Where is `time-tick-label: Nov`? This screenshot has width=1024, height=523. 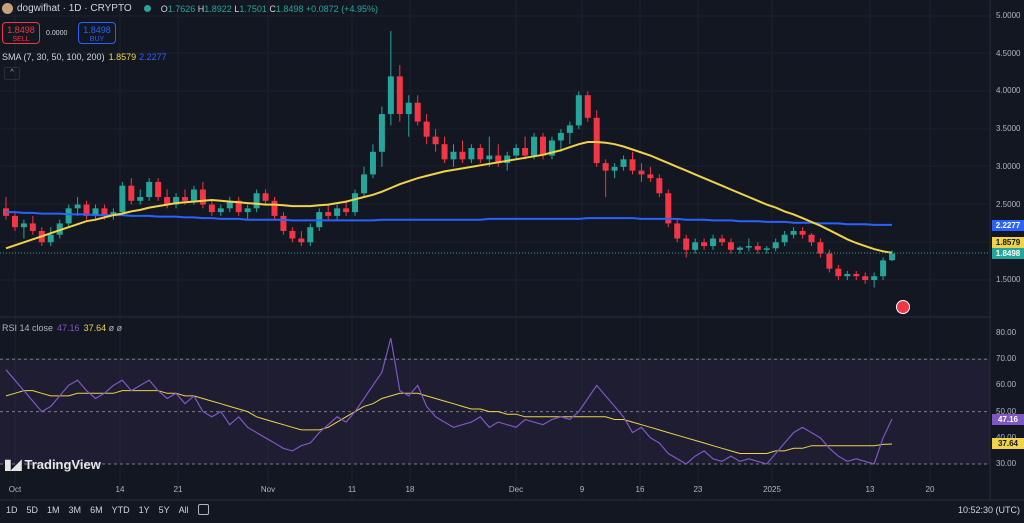 time-tick-label: Nov is located at coordinates (268, 489).